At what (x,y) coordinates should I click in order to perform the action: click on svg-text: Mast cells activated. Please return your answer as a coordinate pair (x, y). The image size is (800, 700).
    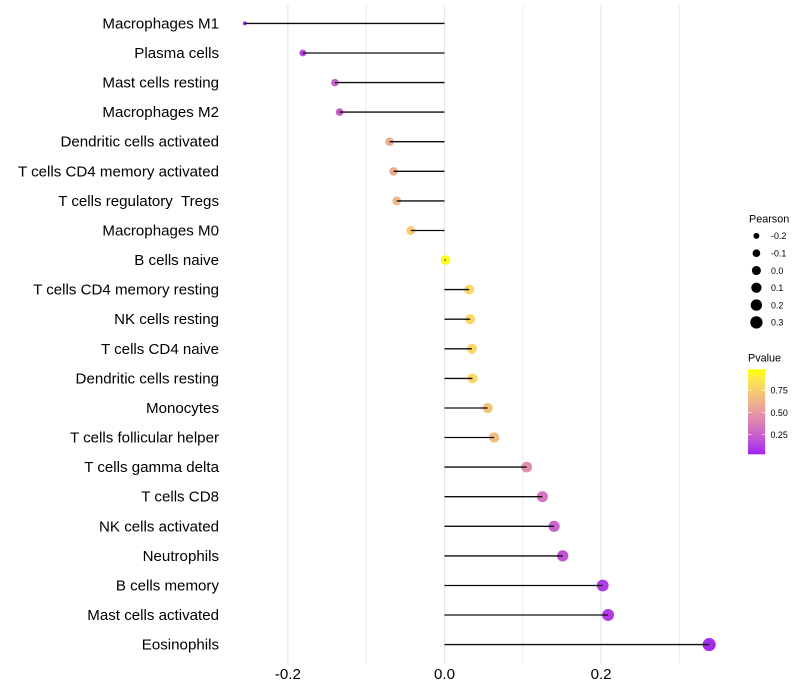
    Looking at the image, I should click on (153, 615).